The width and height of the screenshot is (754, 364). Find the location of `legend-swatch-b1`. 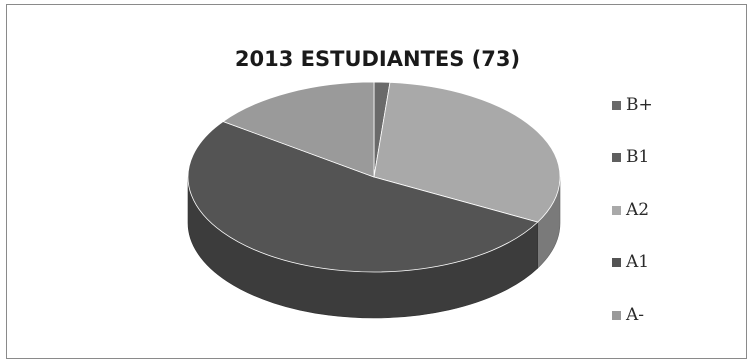

legend-swatch-b1 is located at coordinates (616, 157).